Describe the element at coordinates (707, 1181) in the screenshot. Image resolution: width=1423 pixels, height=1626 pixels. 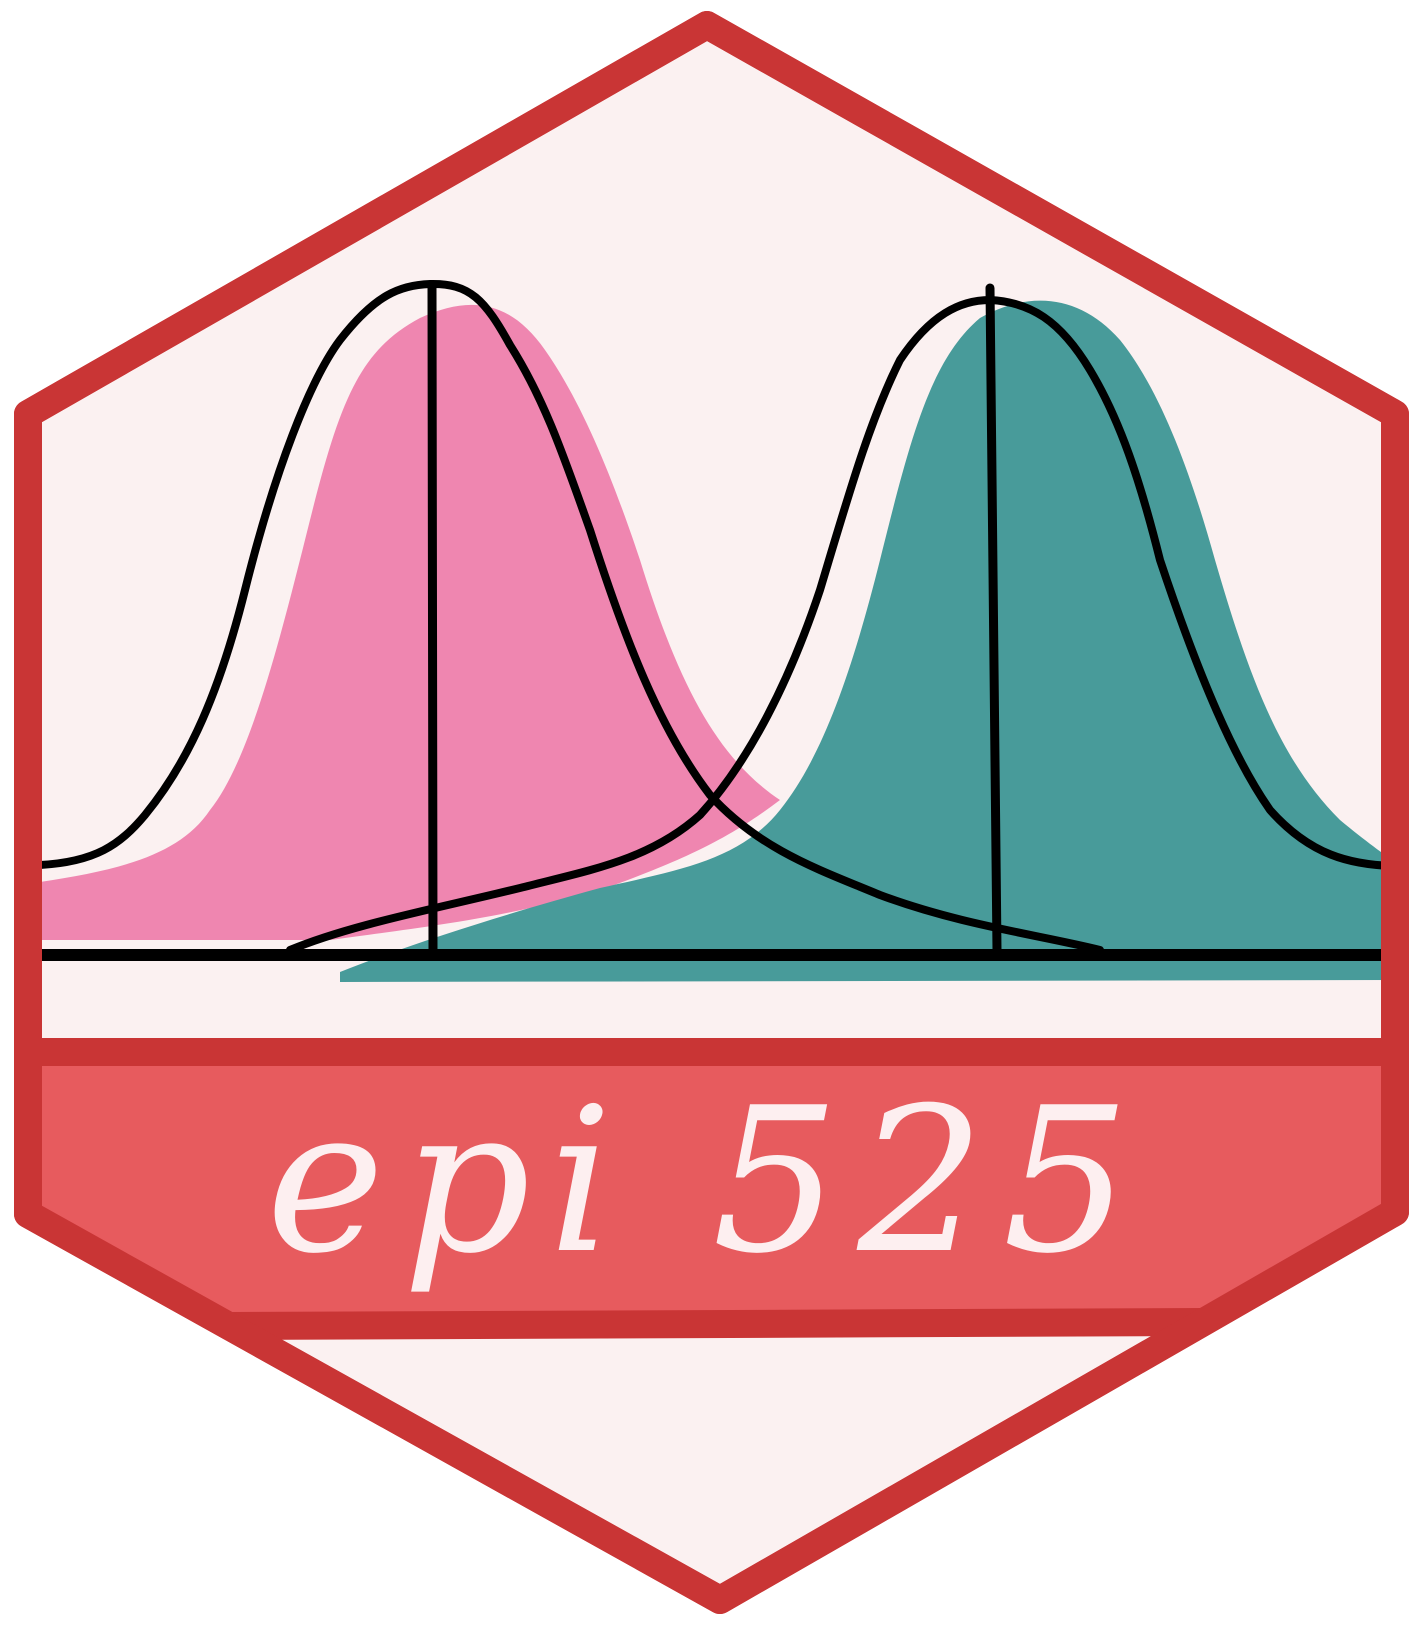
I see `course-label: epi 525` at that location.